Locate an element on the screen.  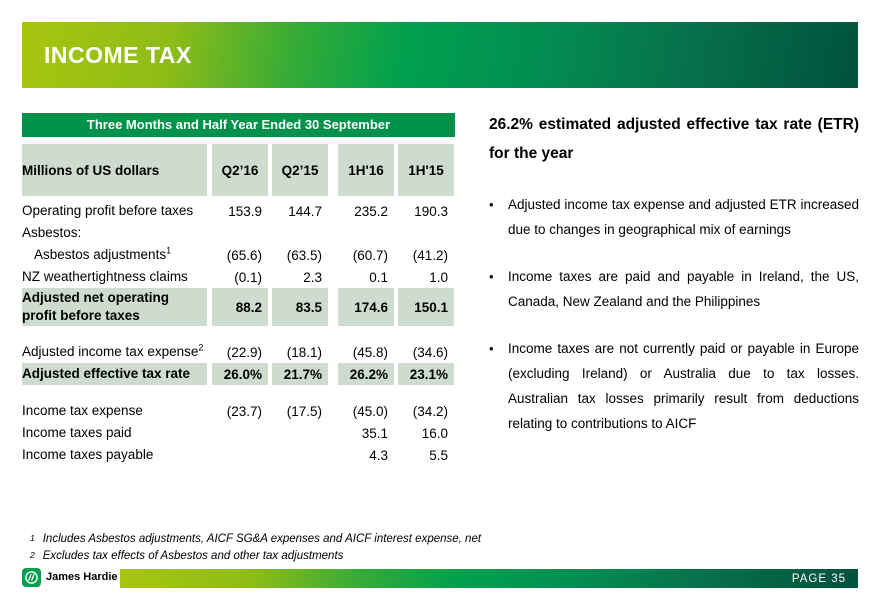
row-value-text: 0.1 is located at coordinates (378, 277).